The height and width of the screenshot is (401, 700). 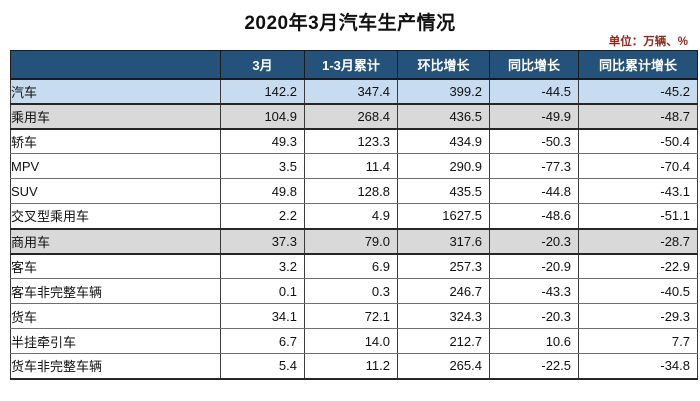 What do you see at coordinates (115, 316) in the screenshot?
I see `row-label-cell: 货车` at bounding box center [115, 316].